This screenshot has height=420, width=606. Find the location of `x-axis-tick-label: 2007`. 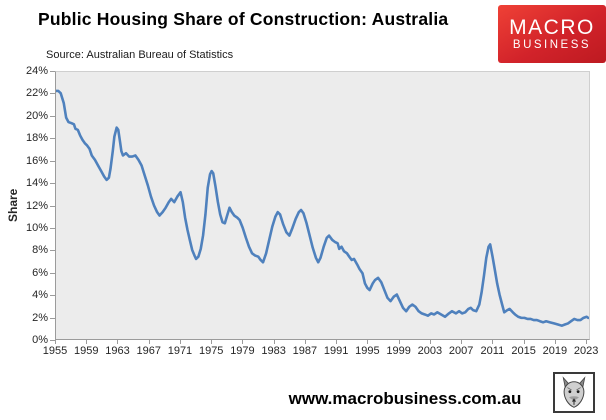

x-axis-tick-label: 2007 is located at coordinates (461, 351).